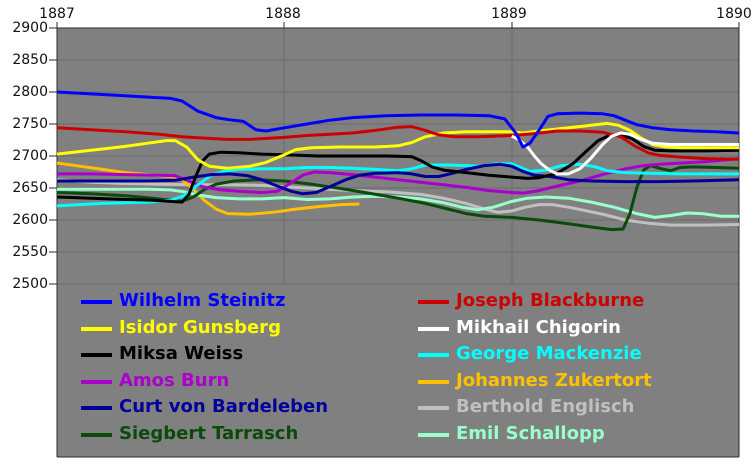  What do you see at coordinates (530, 433) in the screenshot?
I see `legend-label: Emil Schallopp` at bounding box center [530, 433].